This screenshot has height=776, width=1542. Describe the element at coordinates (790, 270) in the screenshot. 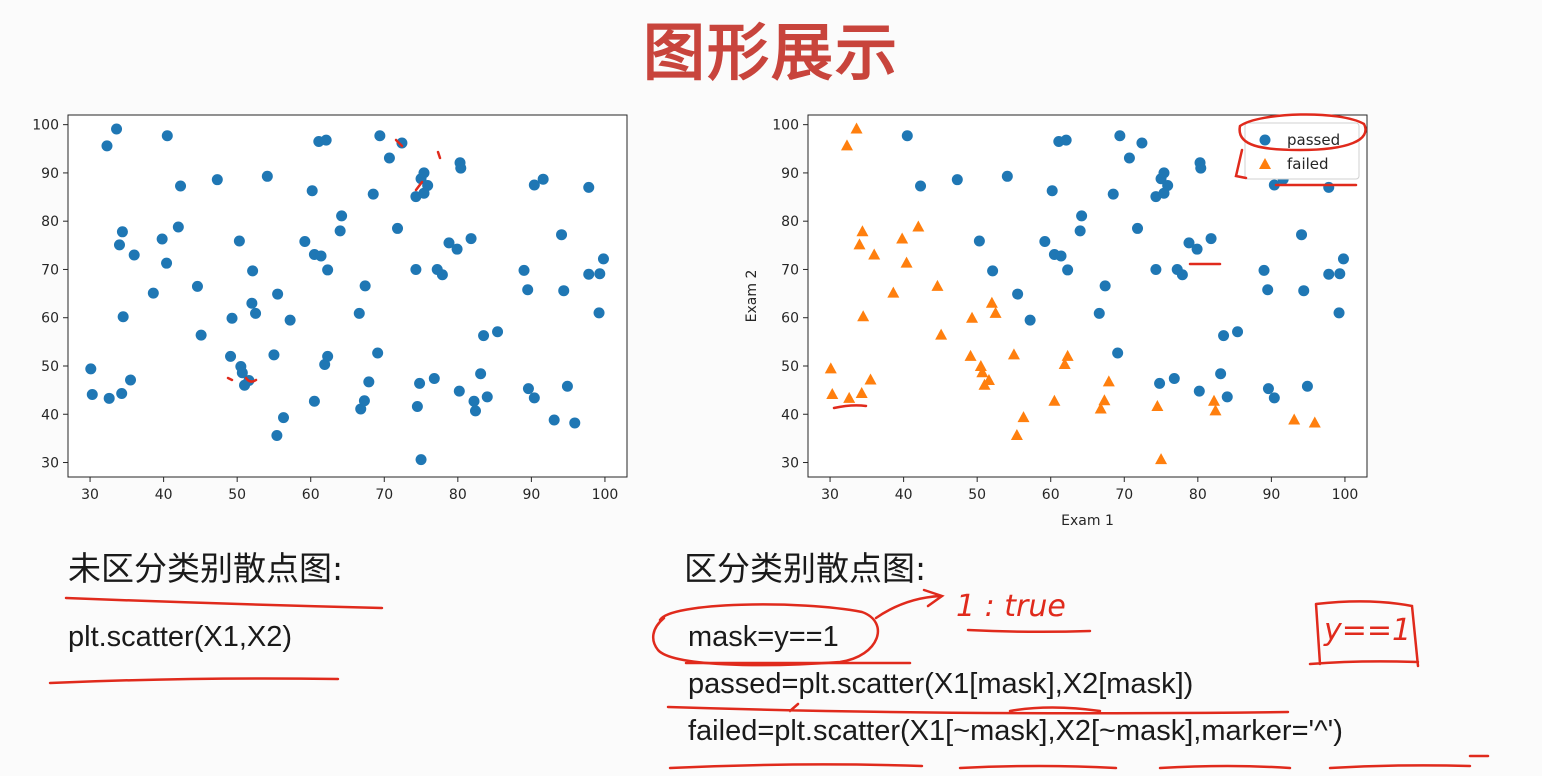

I see `y-tick-label: 70` at that location.